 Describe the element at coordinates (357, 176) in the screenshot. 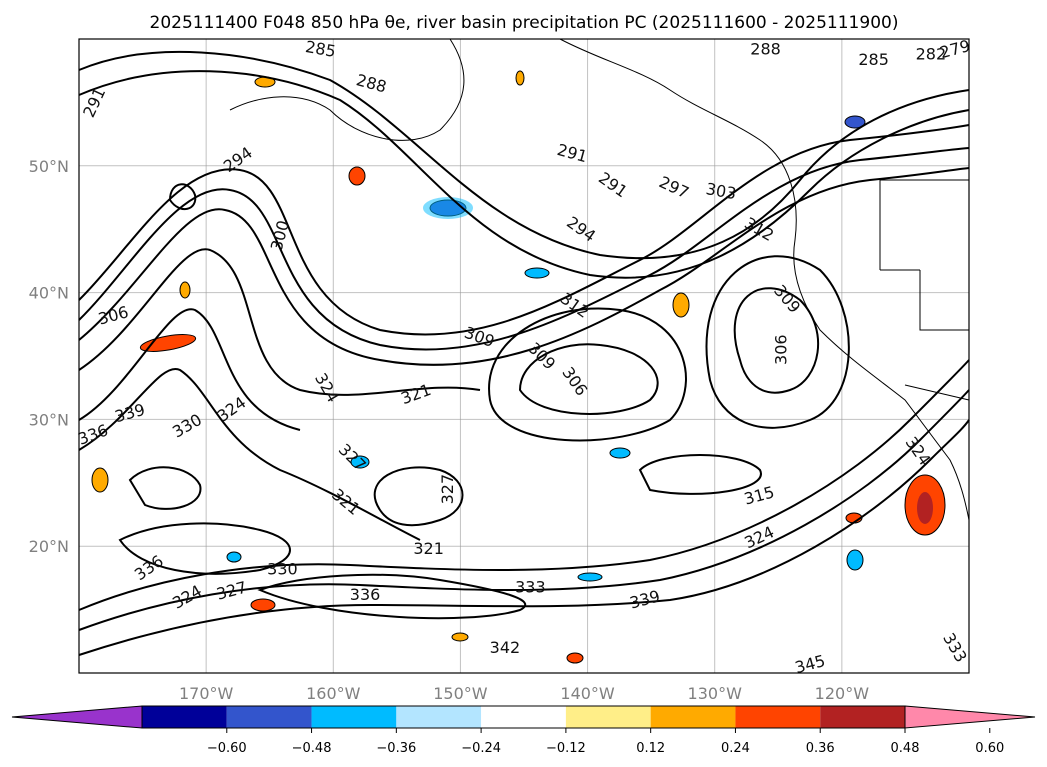

I see `precip-blob-north` at that location.